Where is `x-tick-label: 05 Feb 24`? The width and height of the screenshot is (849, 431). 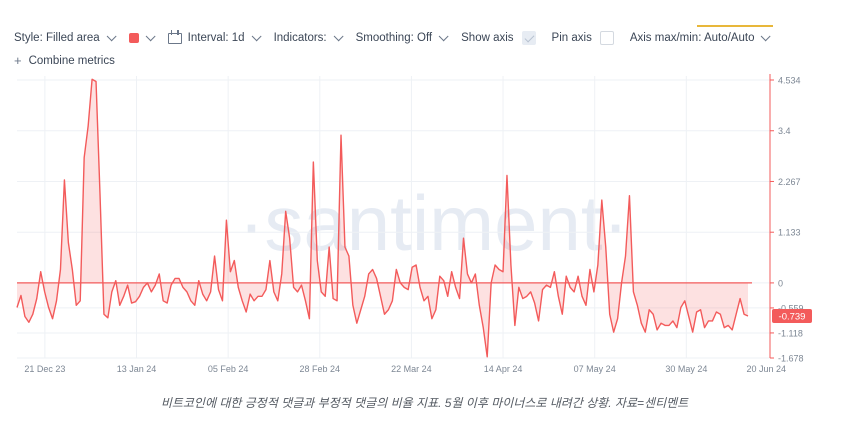
x-tick-label: 05 Feb 24 is located at coordinates (228, 369).